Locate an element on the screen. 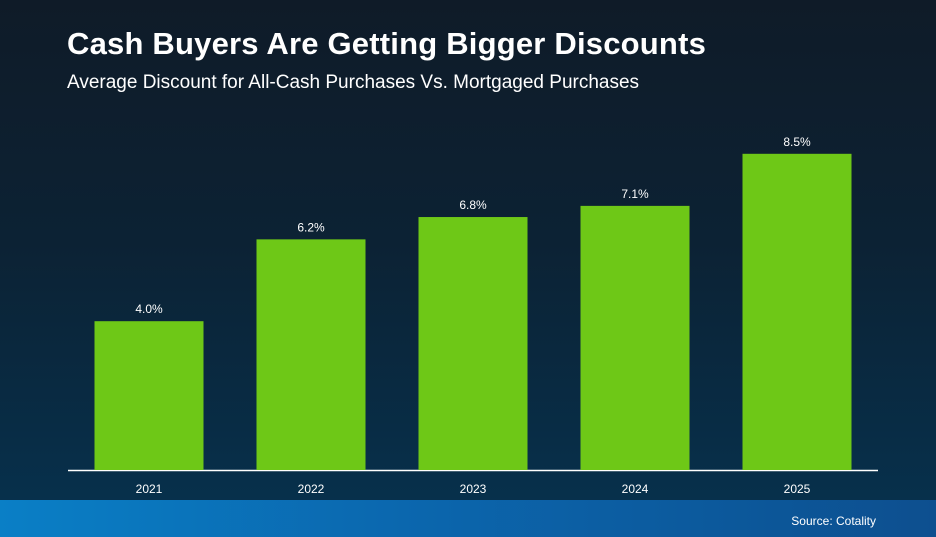  bar-2021 is located at coordinates (149, 395).